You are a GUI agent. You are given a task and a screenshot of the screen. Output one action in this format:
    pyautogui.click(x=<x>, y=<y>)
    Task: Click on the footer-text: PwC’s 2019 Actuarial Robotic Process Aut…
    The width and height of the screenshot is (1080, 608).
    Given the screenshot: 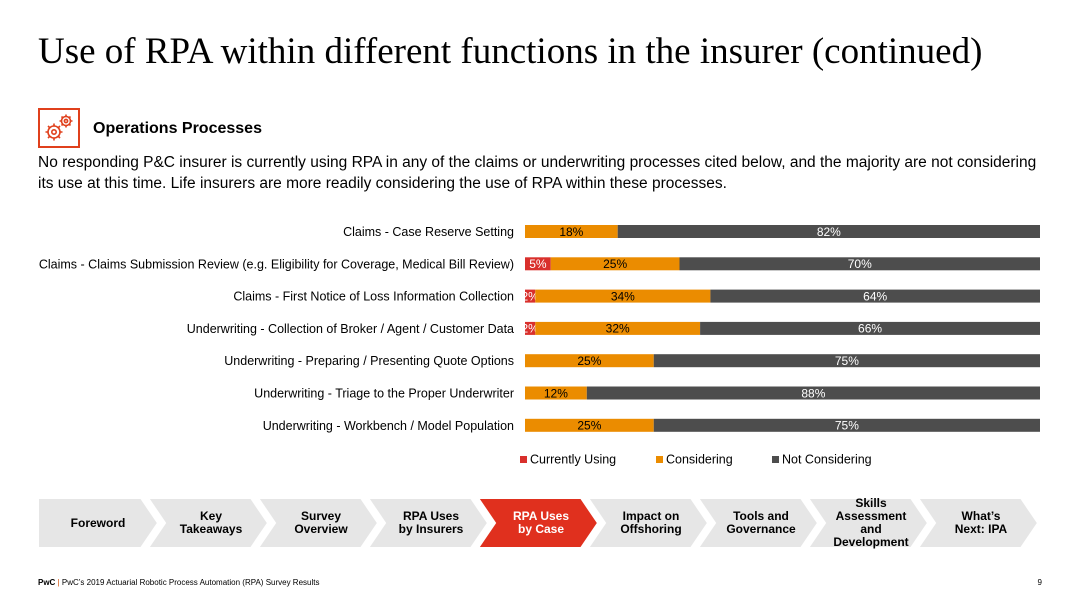 What is the action you would take?
    pyautogui.click(x=190, y=582)
    